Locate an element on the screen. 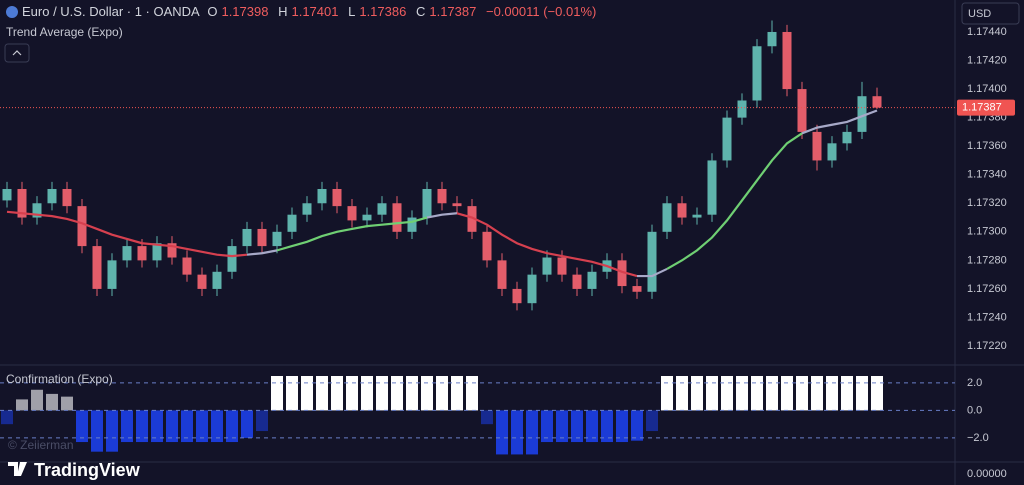 The image size is (1024, 485). y-tick-label: 0.0 is located at coordinates (974, 410).